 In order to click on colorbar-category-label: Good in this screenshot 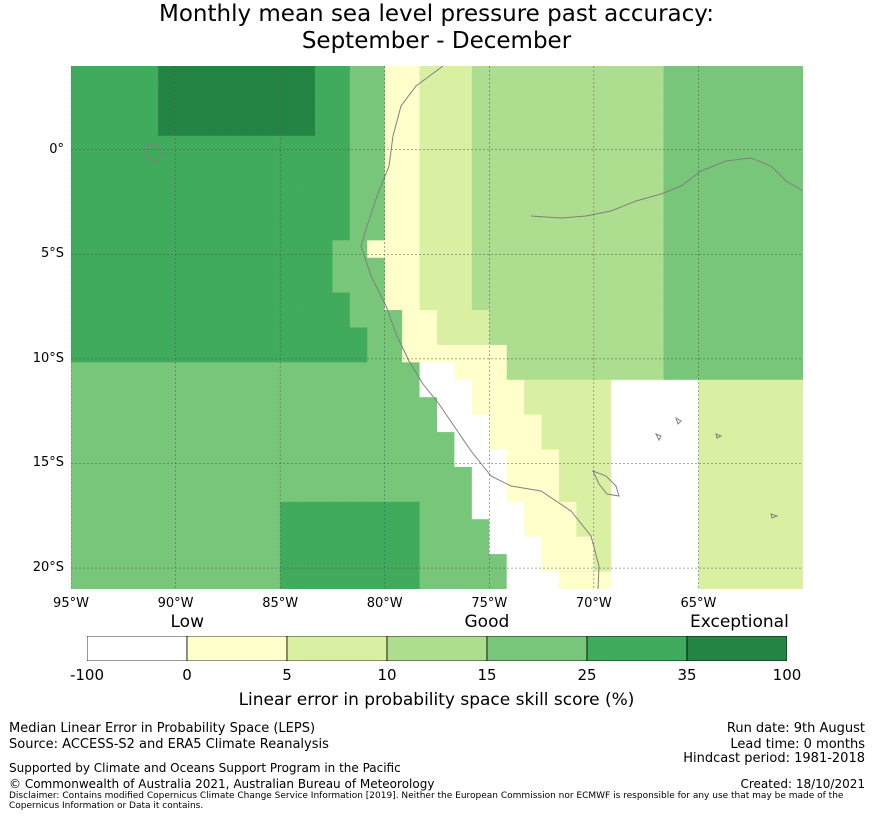, I will do `click(487, 622)`.